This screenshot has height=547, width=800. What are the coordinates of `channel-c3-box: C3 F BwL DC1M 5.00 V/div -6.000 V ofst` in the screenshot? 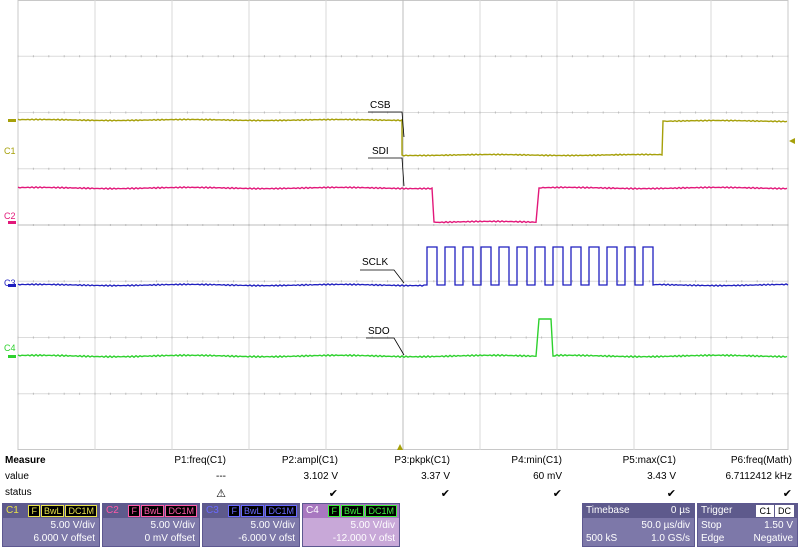 It's located at (251, 525).